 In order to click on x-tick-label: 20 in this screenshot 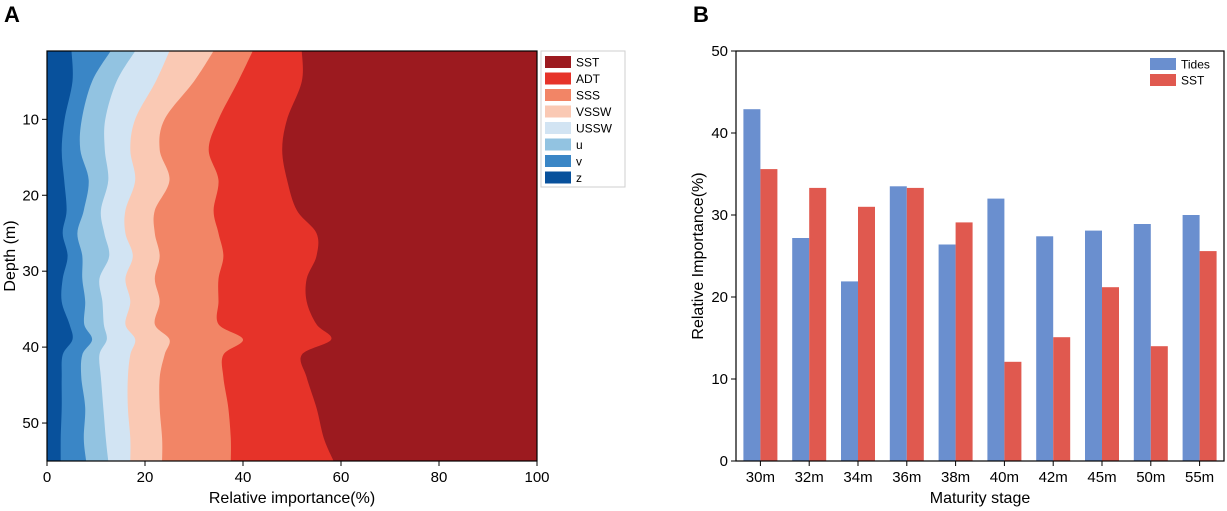, I will do `click(145, 477)`.